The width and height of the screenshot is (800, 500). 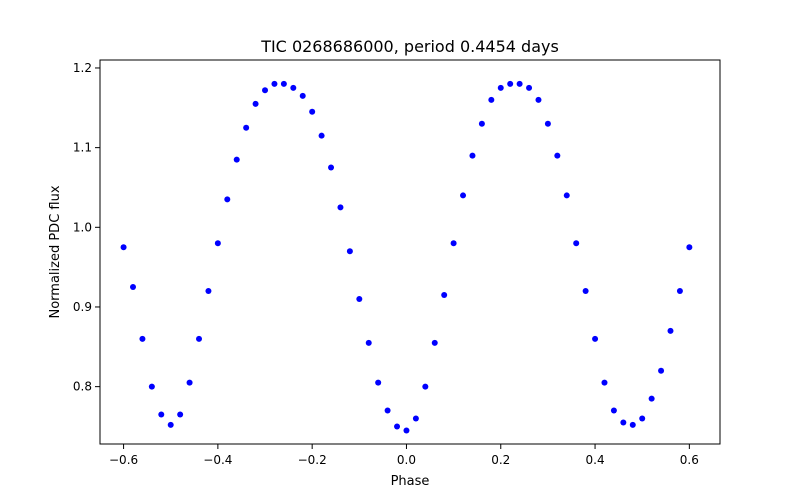 I want to click on y-axis-label: Normalized PDC flux, so click(x=55, y=251).